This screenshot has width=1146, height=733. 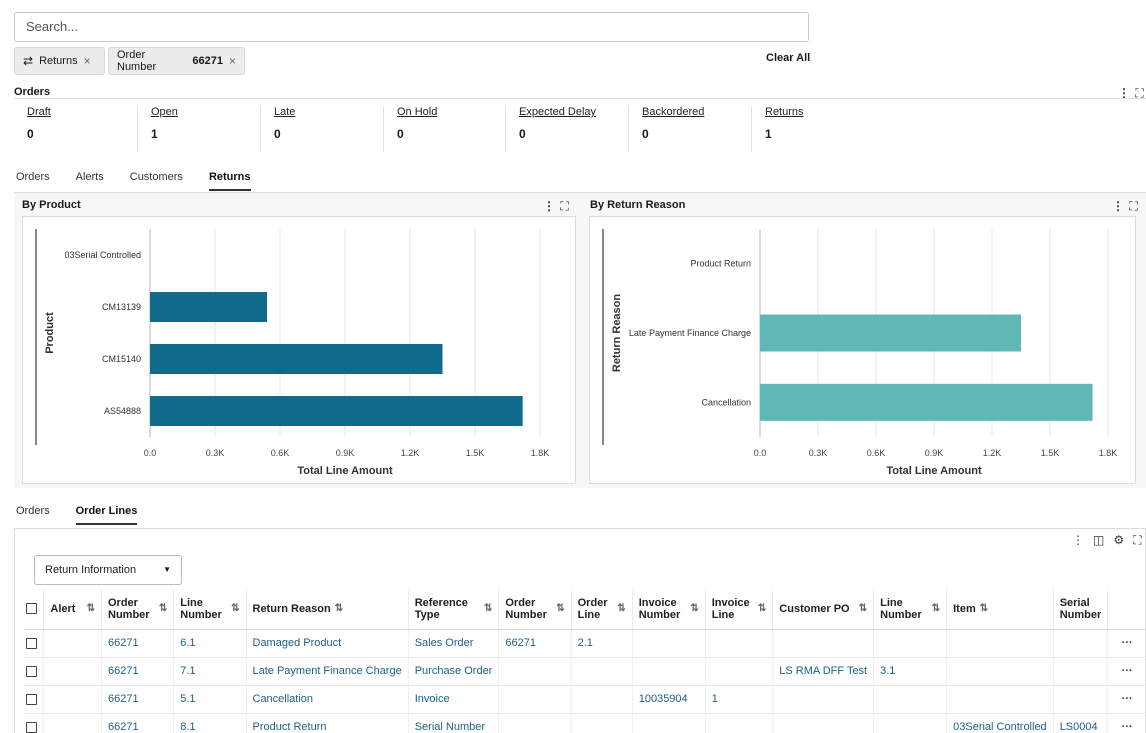 I want to click on category-label: Product Return, so click(x=720, y=264).